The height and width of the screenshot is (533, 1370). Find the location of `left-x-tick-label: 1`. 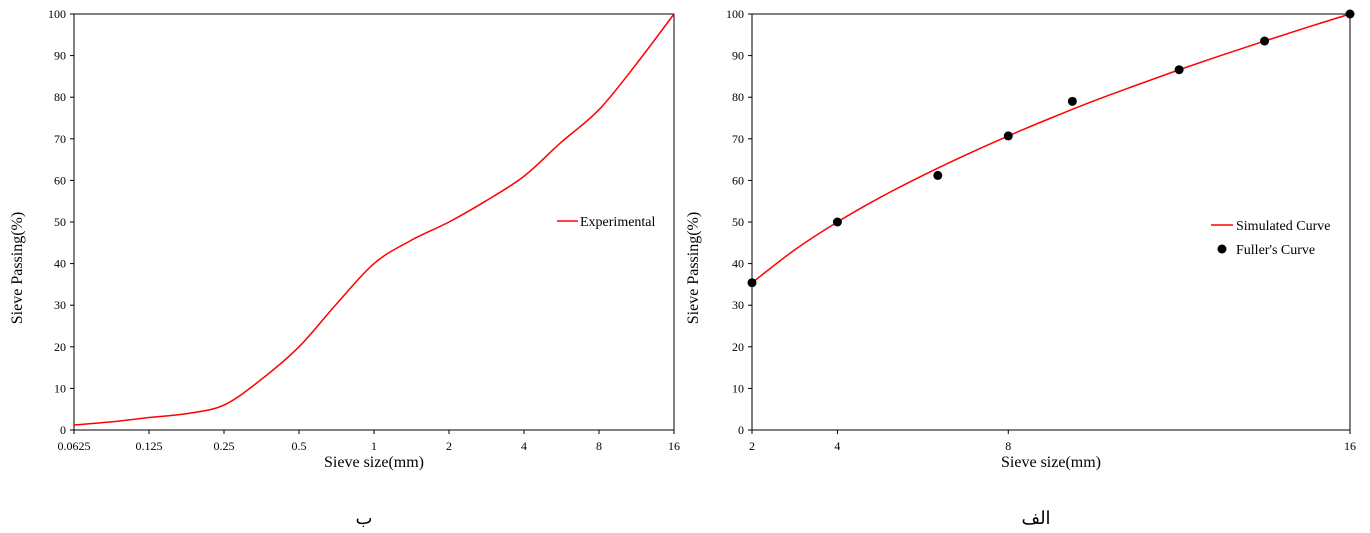

left-x-tick-label: 1 is located at coordinates (374, 446).